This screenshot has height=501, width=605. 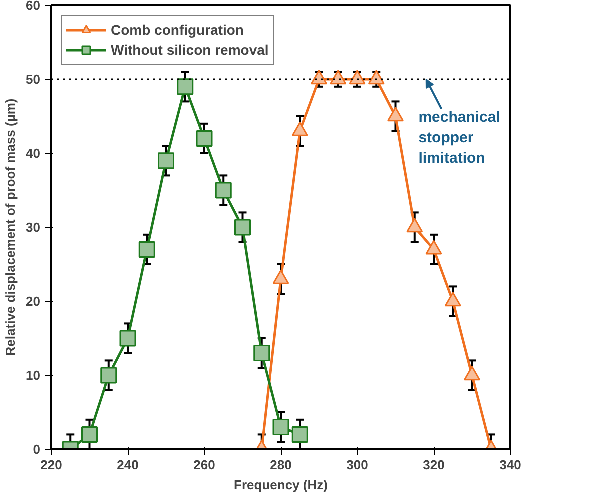 What do you see at coordinates (177, 30) in the screenshot?
I see `legend-label: Comb configuration` at bounding box center [177, 30].